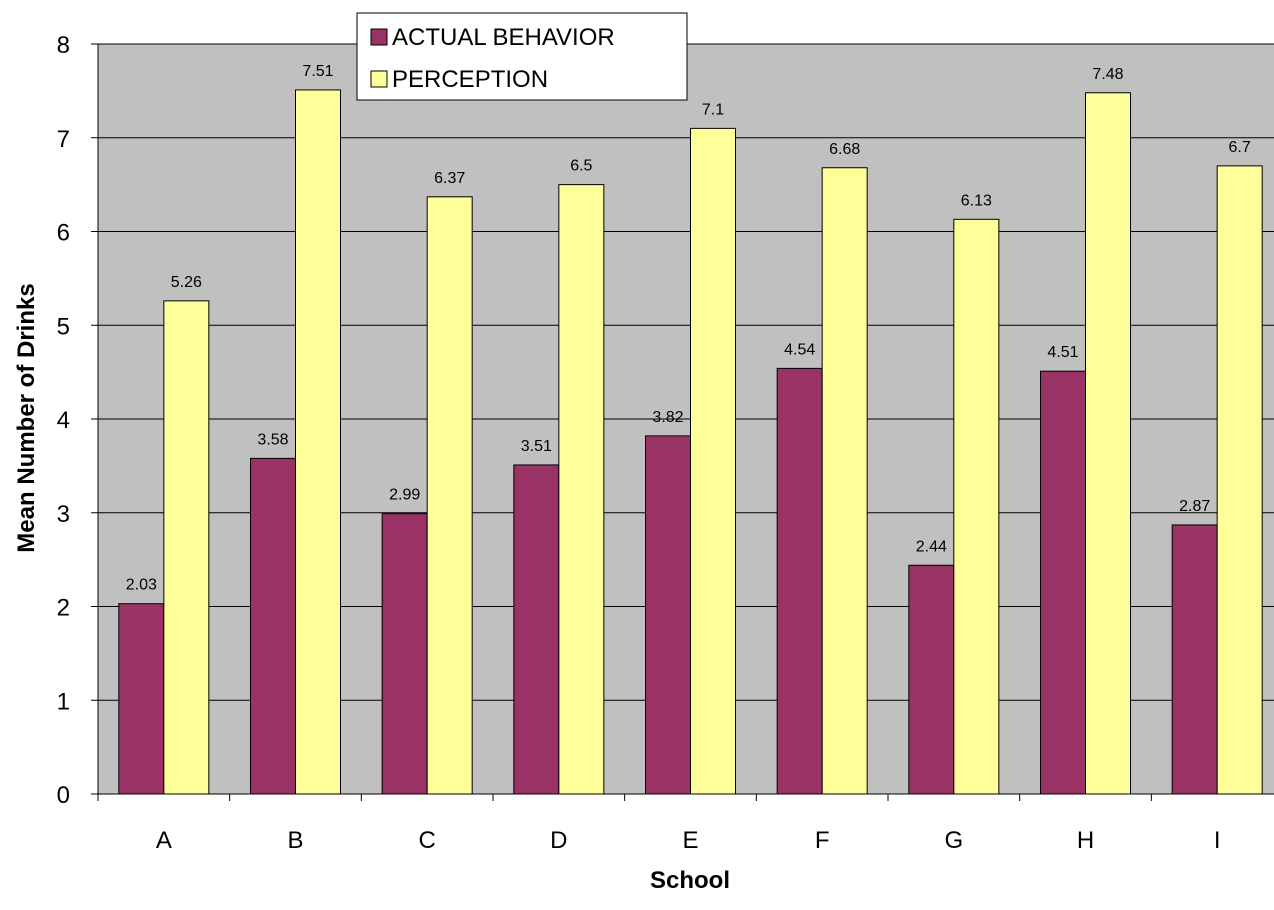 The height and width of the screenshot is (910, 1274). What do you see at coordinates (164, 840) in the screenshot?
I see `x-tick-label: A` at bounding box center [164, 840].